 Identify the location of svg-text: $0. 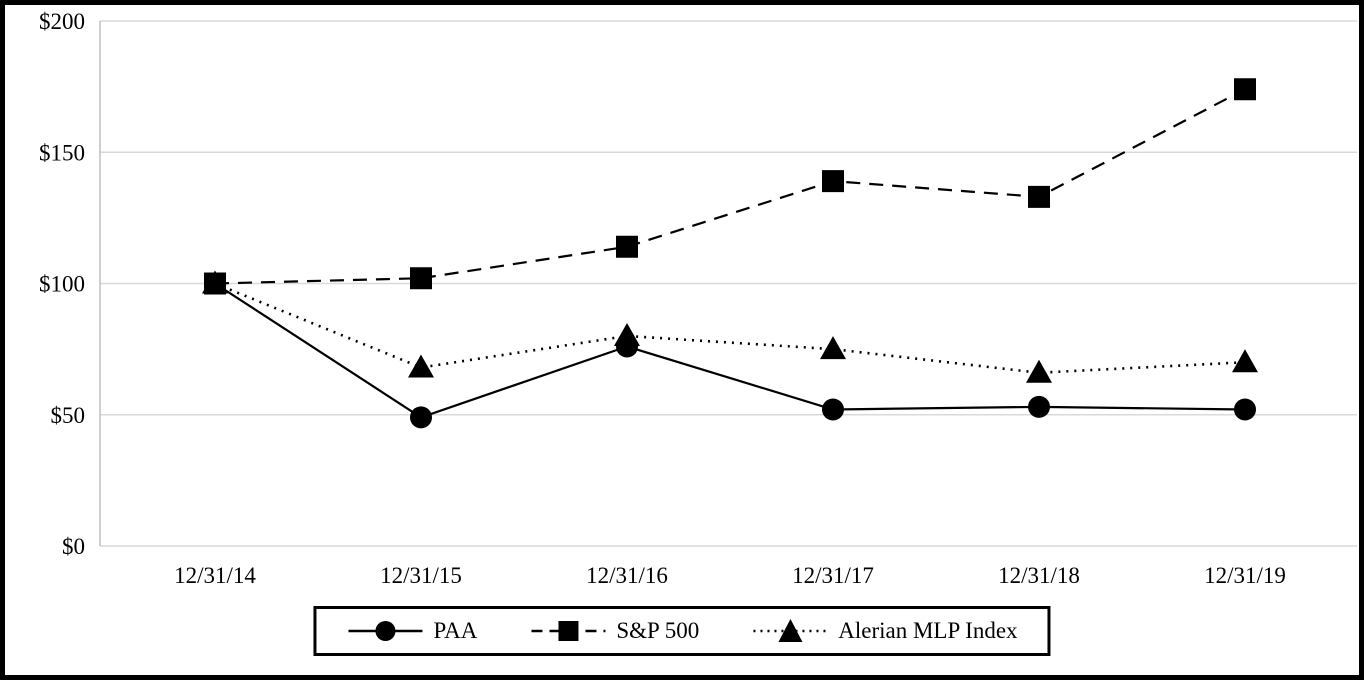
(73, 546).